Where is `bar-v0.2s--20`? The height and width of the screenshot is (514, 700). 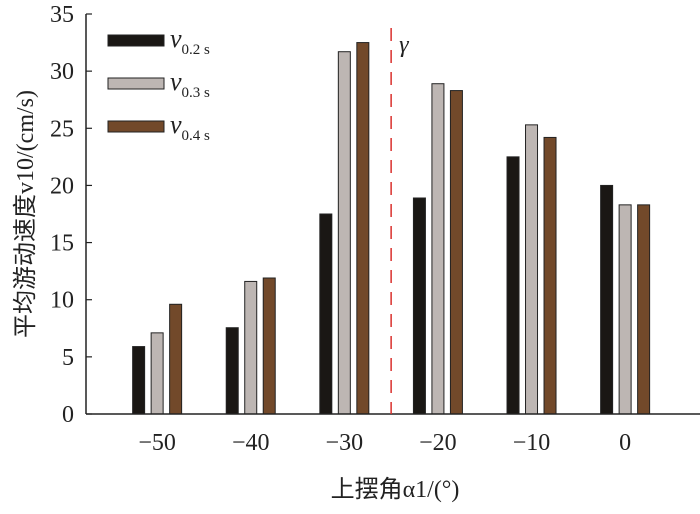
bar-v0.2s--20 is located at coordinates (419, 306).